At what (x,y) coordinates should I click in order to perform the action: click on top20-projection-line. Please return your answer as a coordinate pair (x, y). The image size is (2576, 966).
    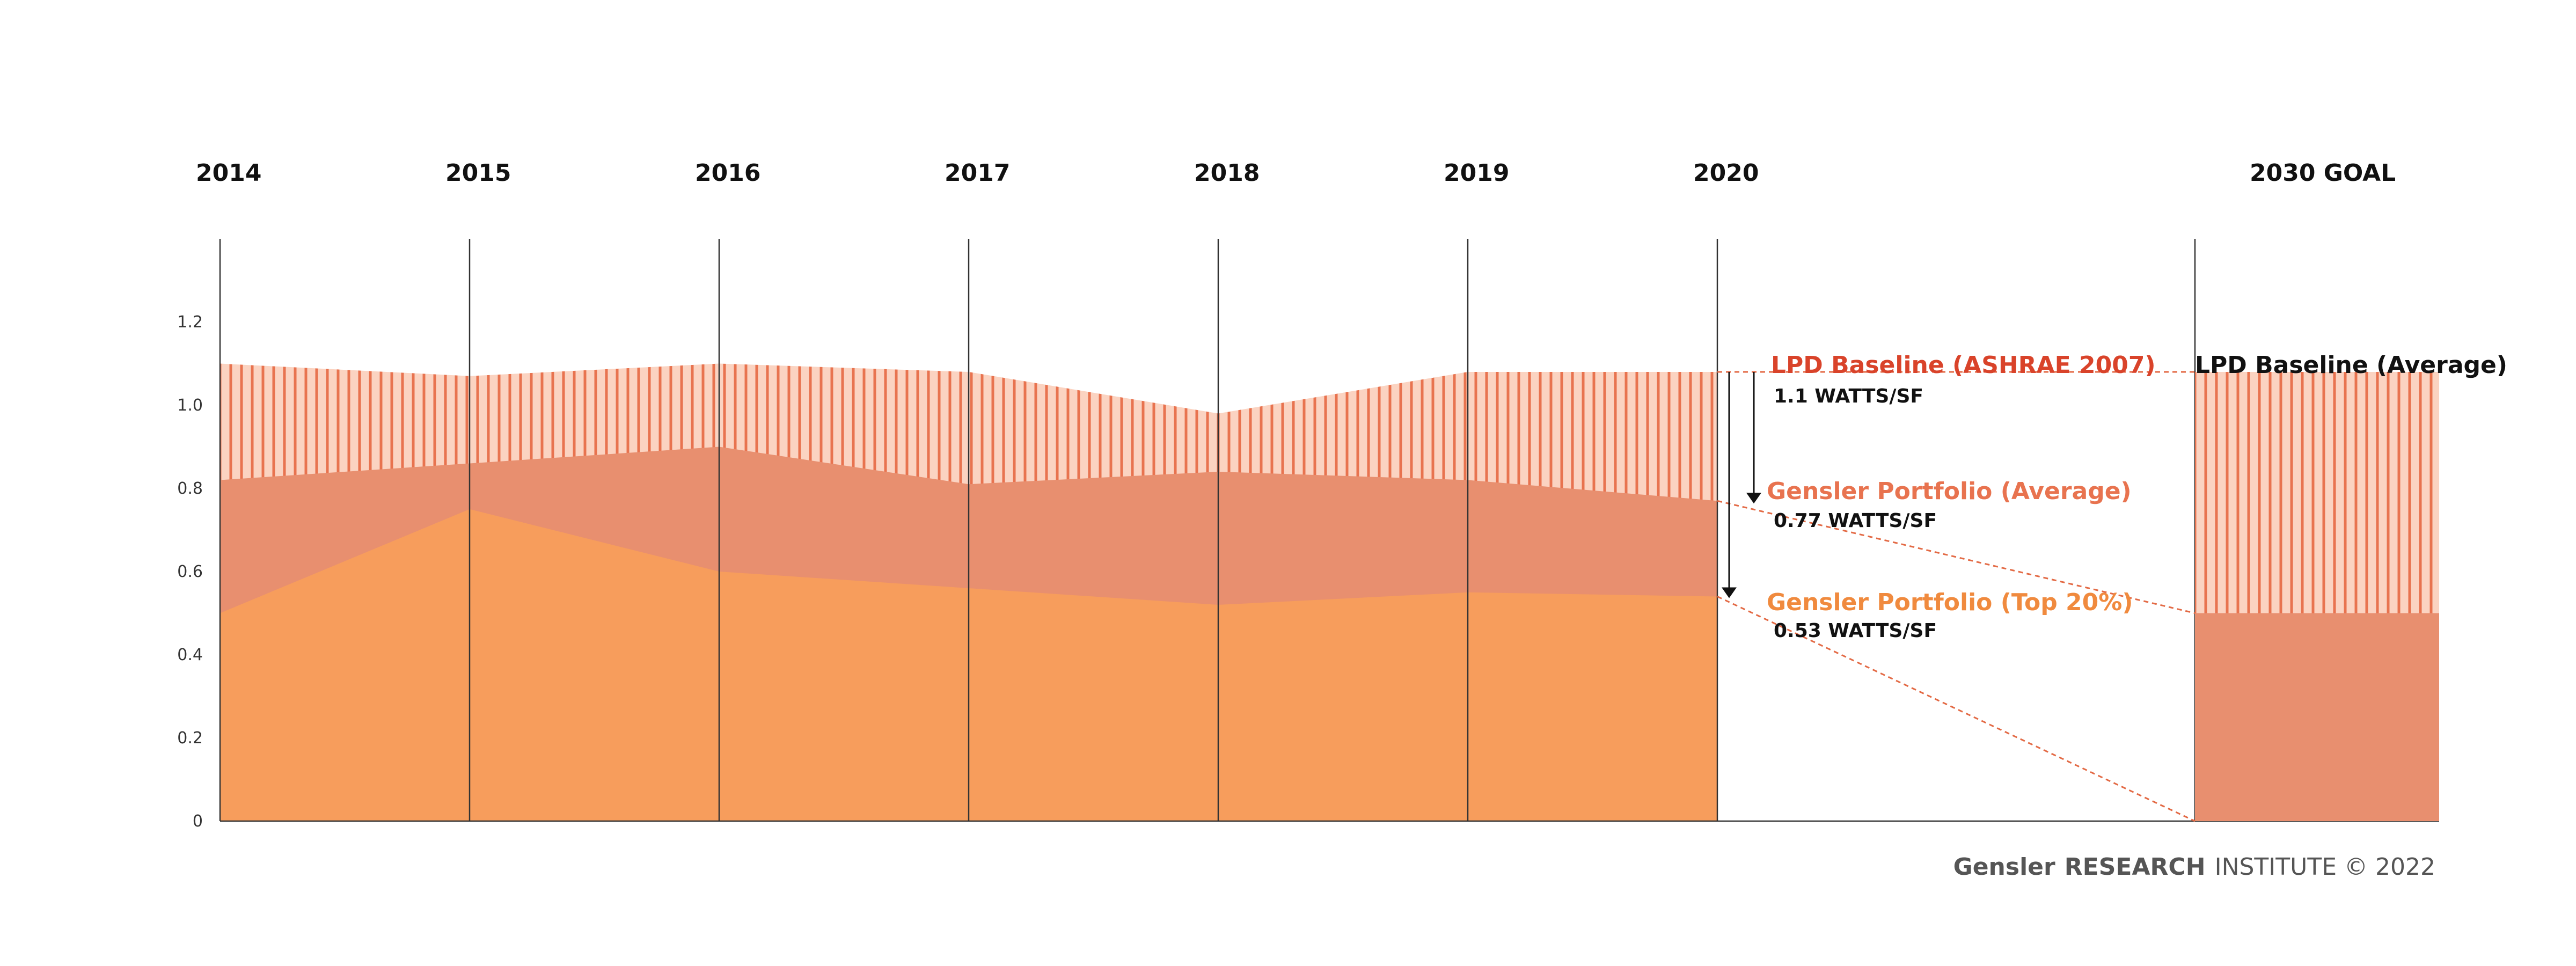
    Looking at the image, I should click on (1956, 709).